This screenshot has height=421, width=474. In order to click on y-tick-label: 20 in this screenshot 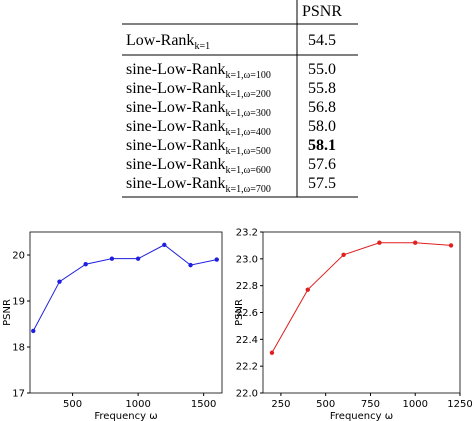, I will do `click(18, 256)`.